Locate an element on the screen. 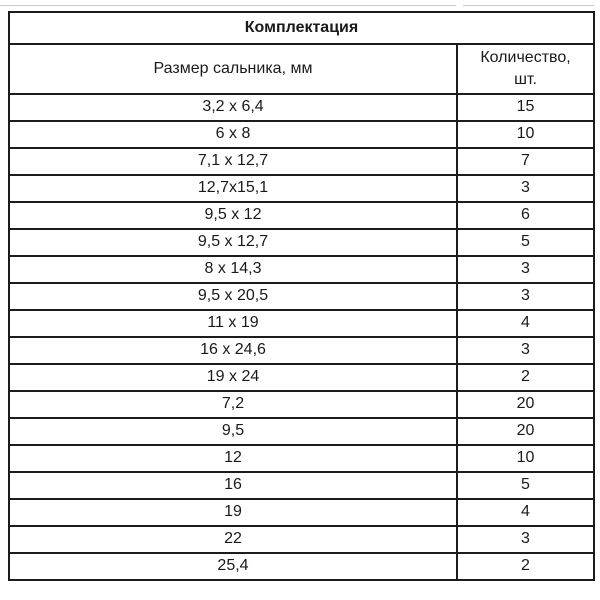 The image size is (600, 600). column-header-quantity-label: Количество, шт. is located at coordinates (525, 68).